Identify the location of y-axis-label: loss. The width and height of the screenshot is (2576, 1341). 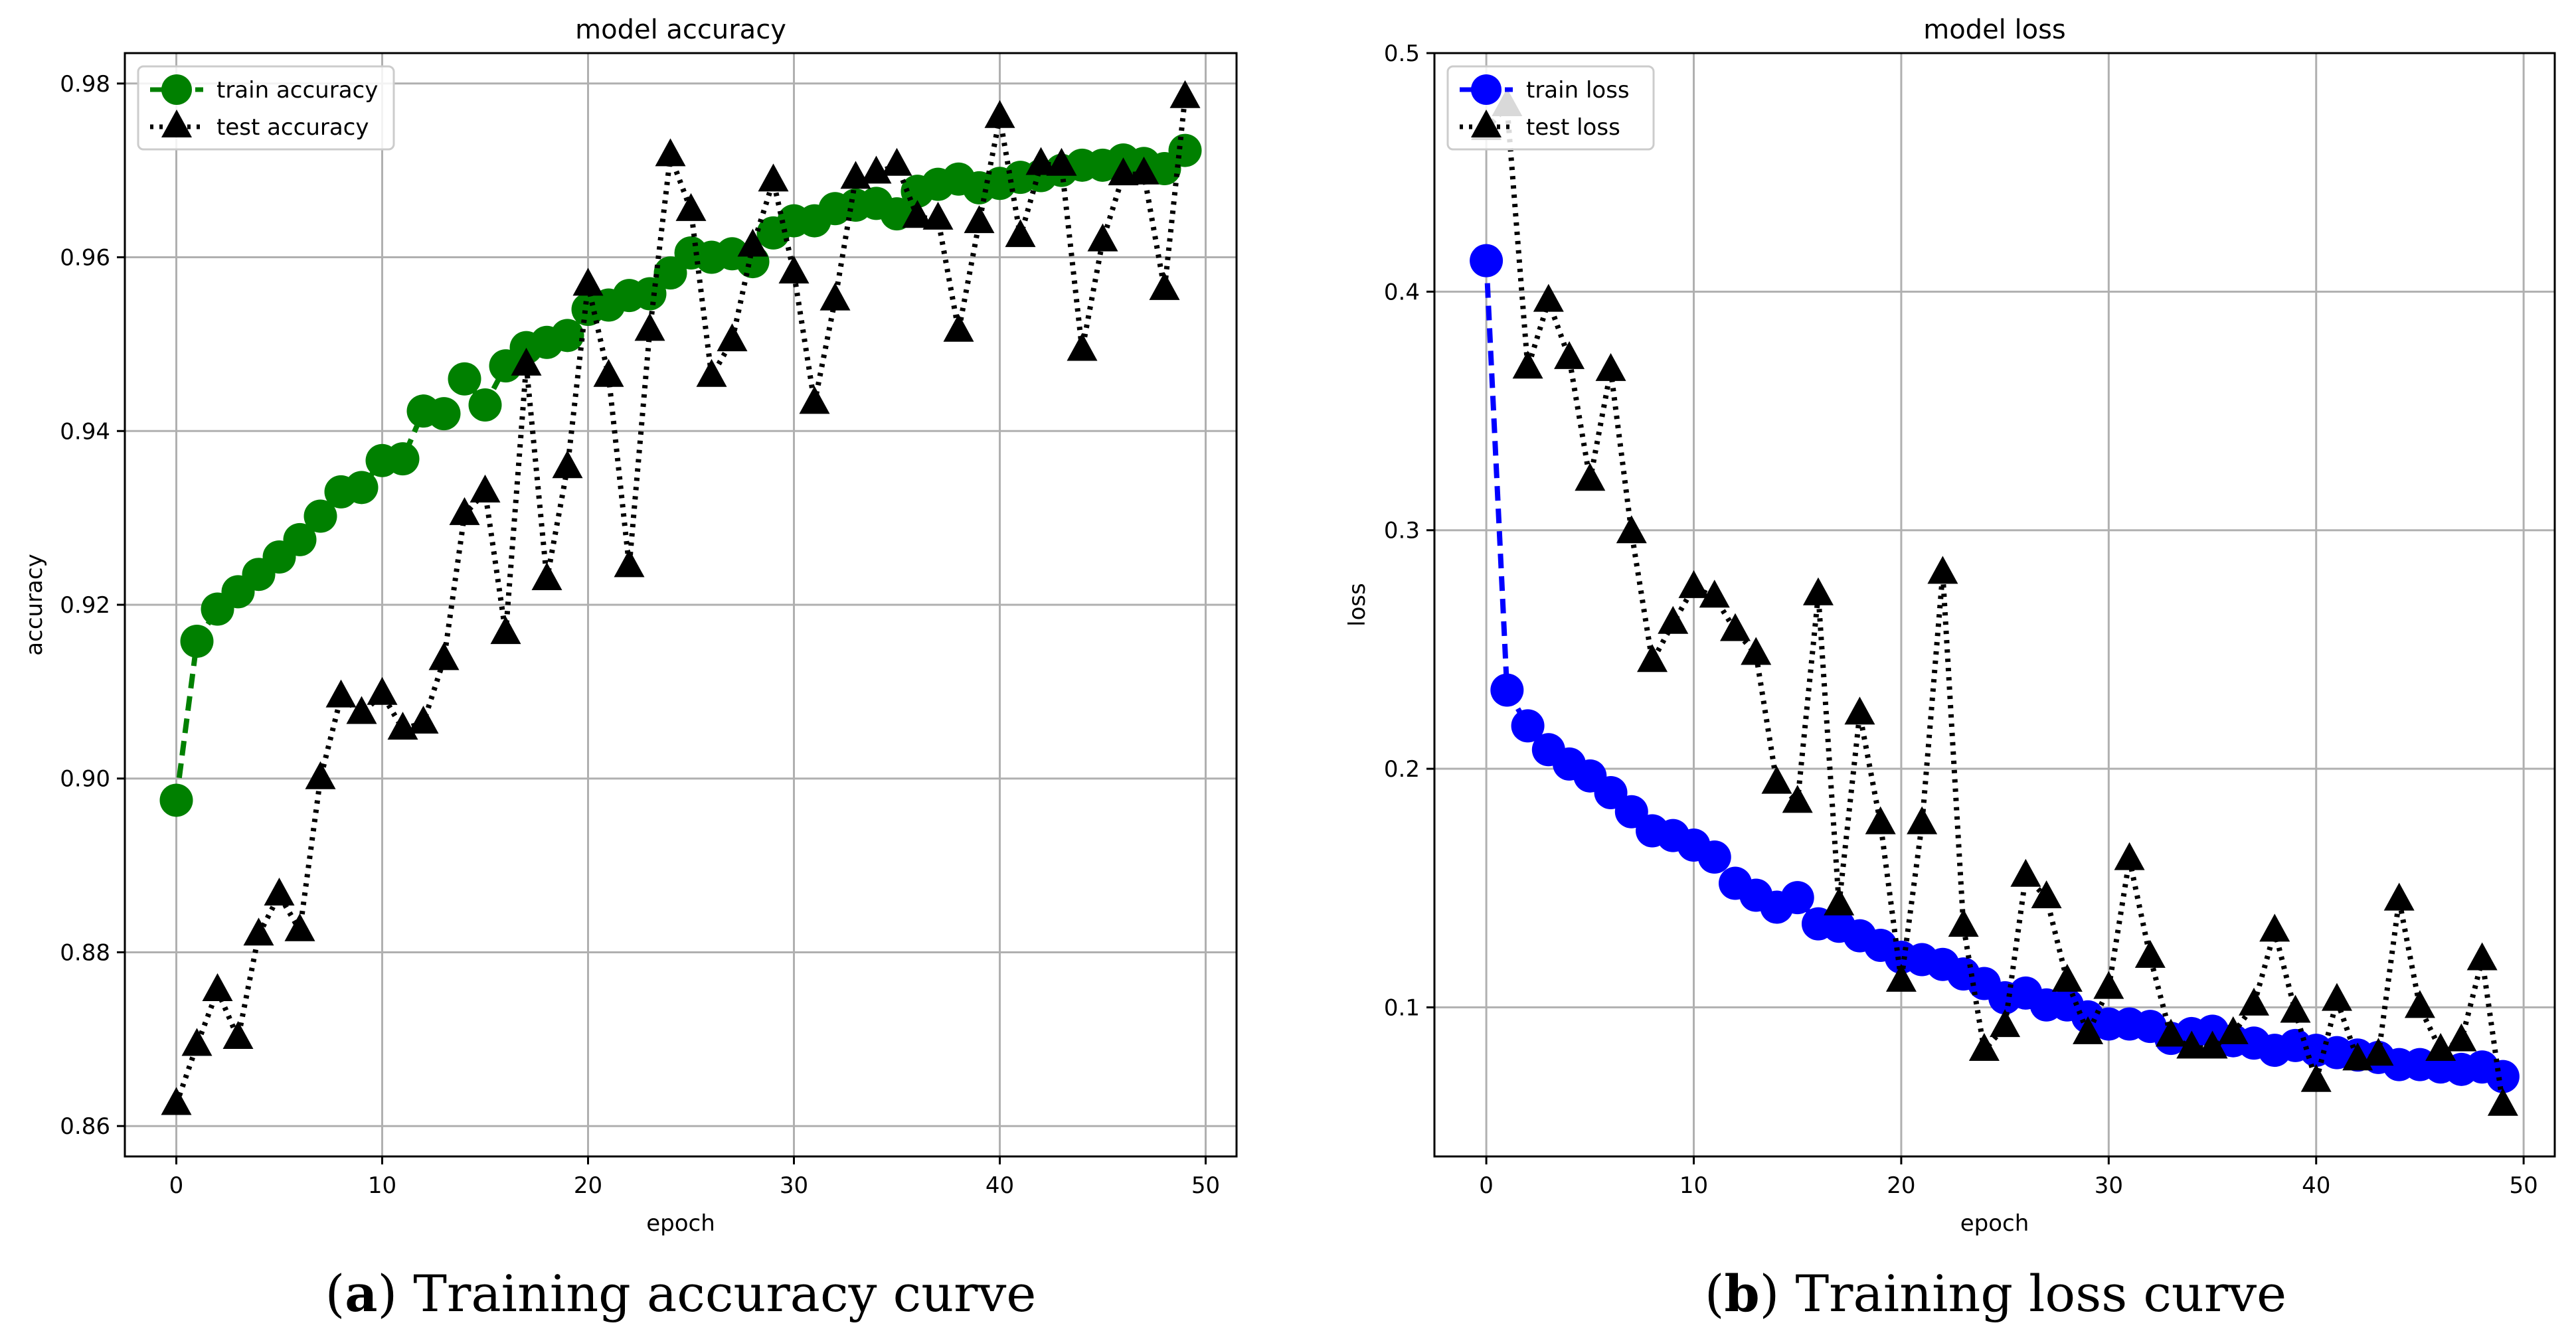
(1357, 605).